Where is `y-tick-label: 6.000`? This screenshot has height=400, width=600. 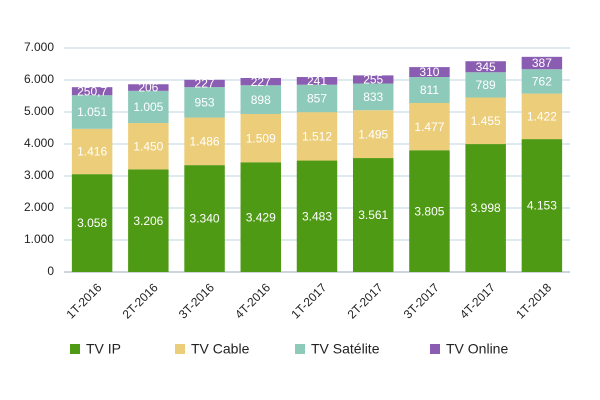 y-tick-label: 6.000 is located at coordinates (39, 79).